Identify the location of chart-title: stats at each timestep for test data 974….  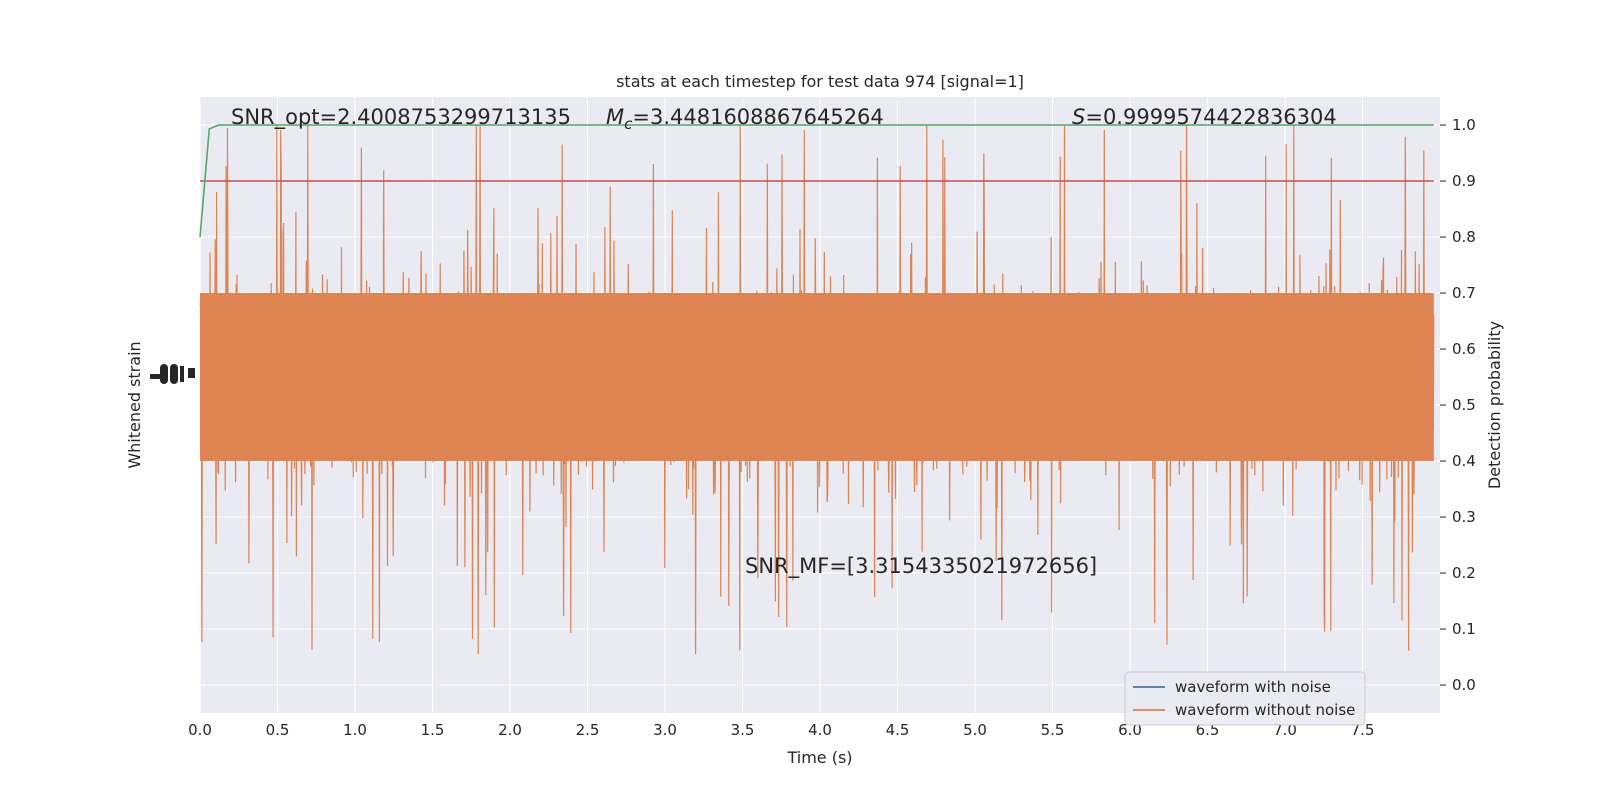
(820, 81).